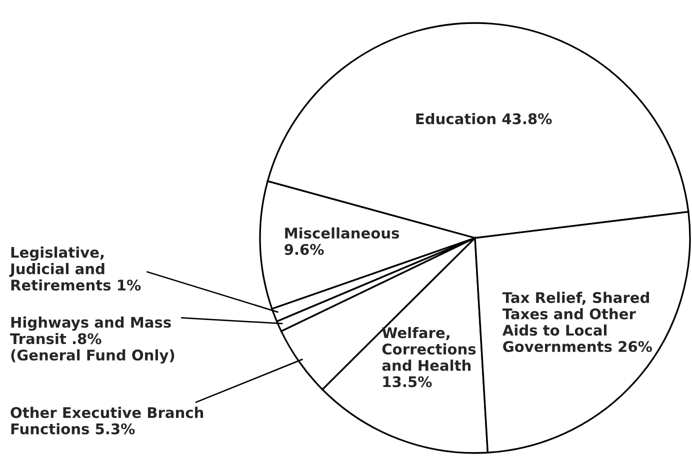  What do you see at coordinates (429, 357) in the screenshot?
I see `slice-label: Welfare, Corrections and Health 13.5%` at bounding box center [429, 357].